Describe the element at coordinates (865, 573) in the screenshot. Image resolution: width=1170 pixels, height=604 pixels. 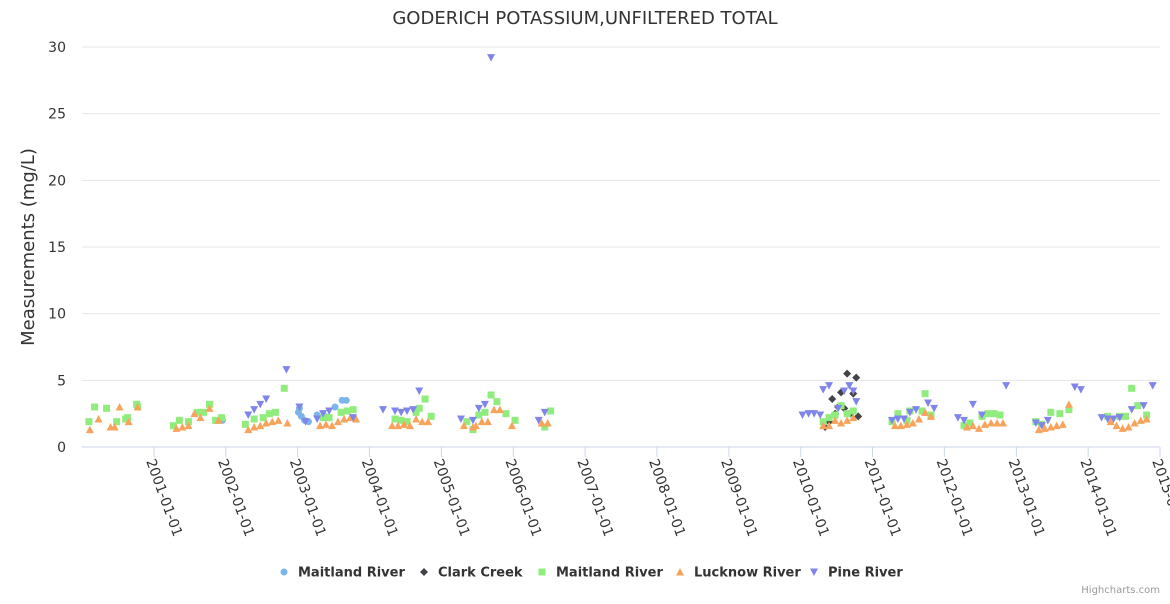
I see `legend-label: Pine River` at that location.